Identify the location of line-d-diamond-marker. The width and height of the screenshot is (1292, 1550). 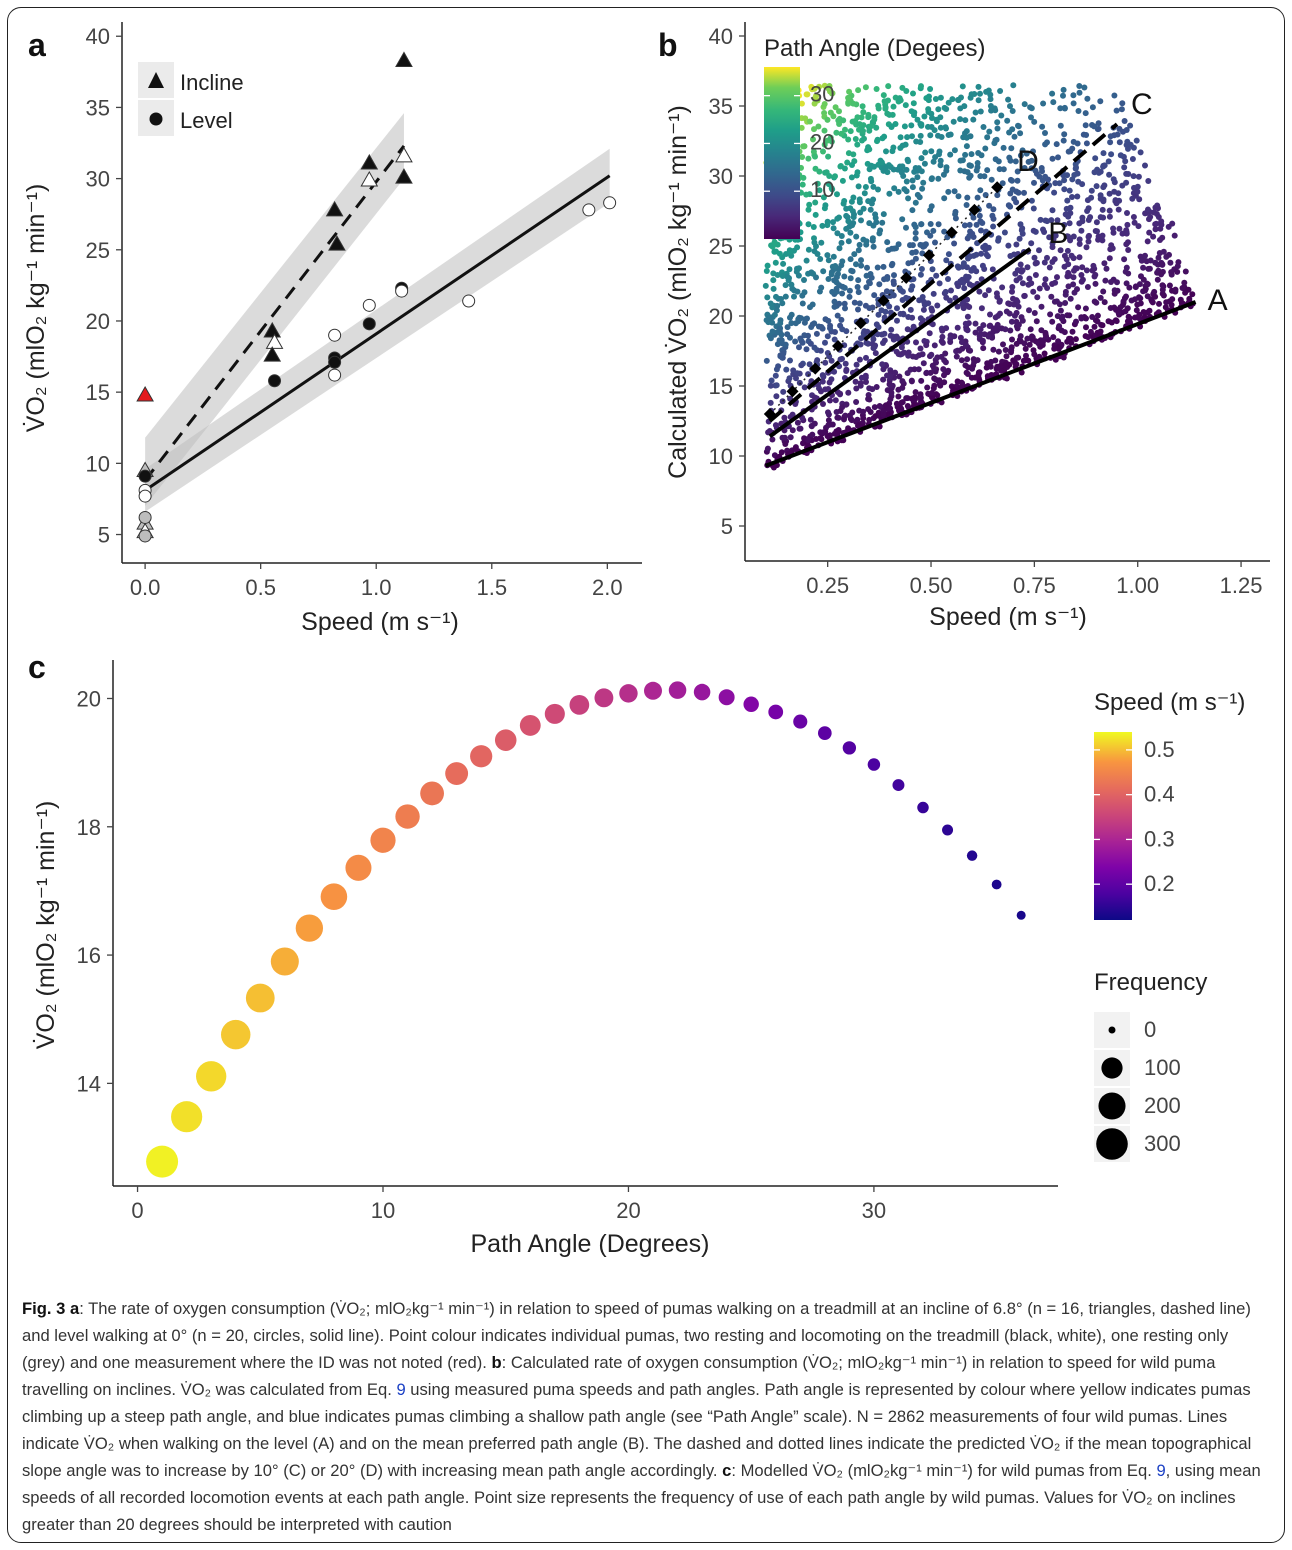
(769, 414).